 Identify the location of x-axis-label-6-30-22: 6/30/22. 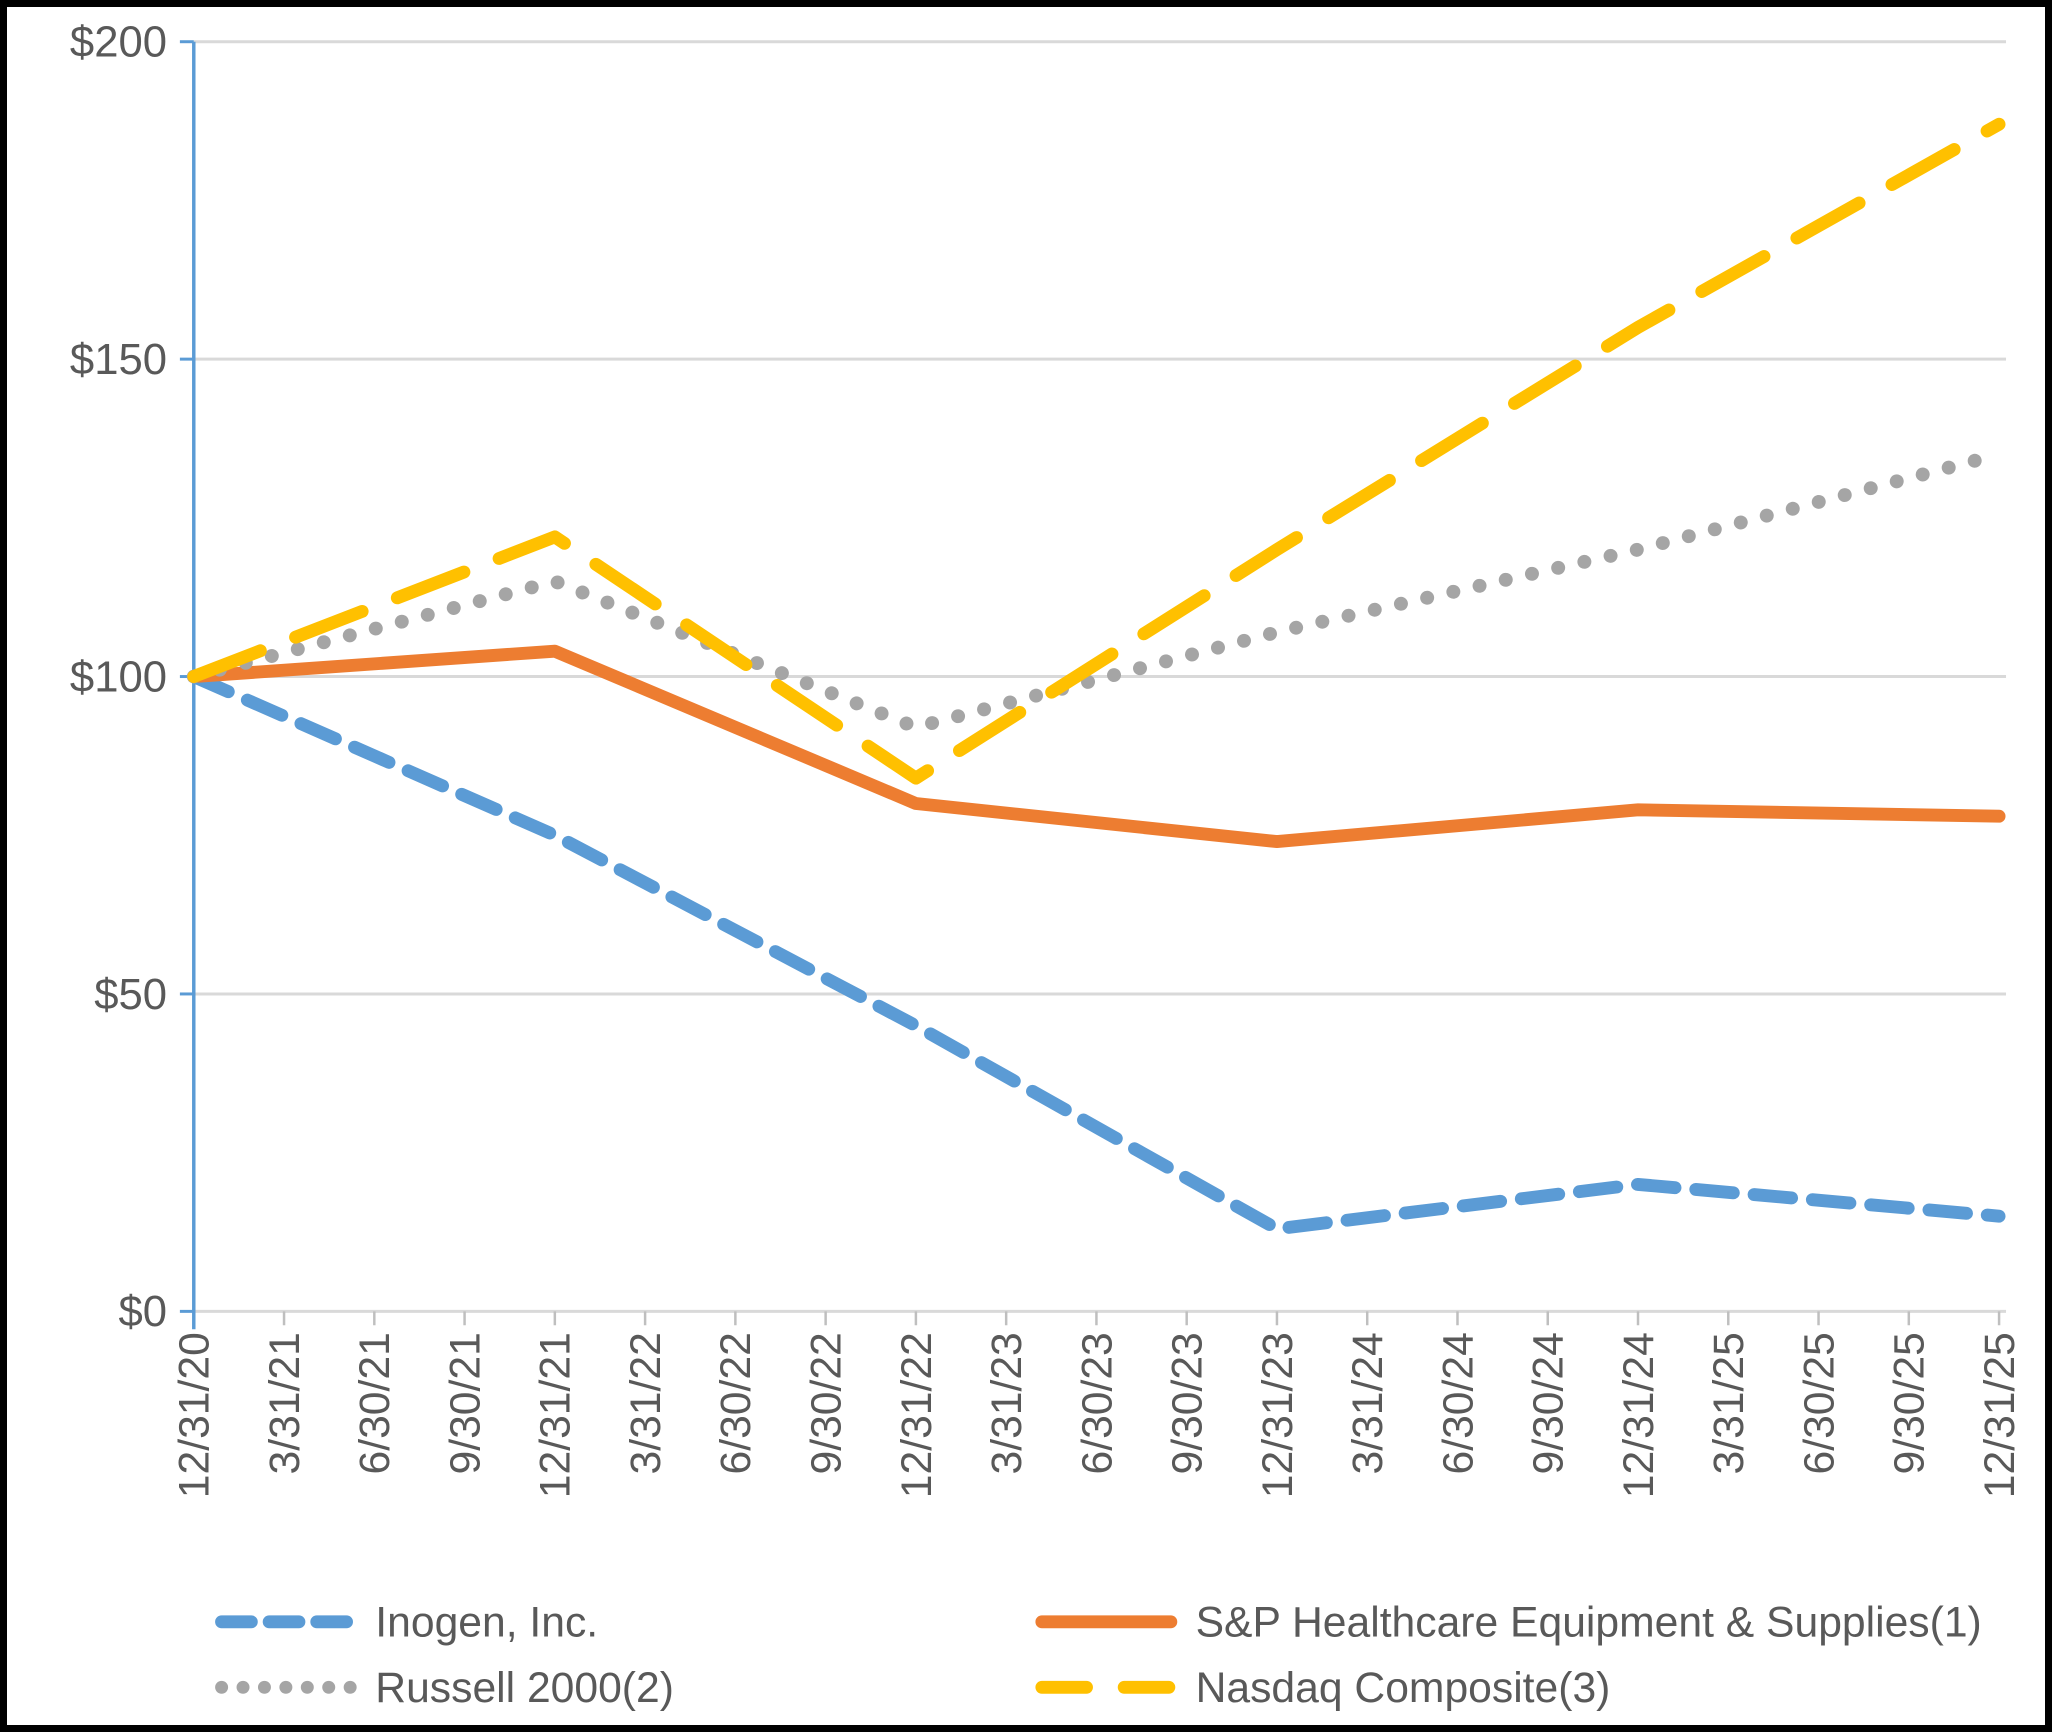
(736, 1403).